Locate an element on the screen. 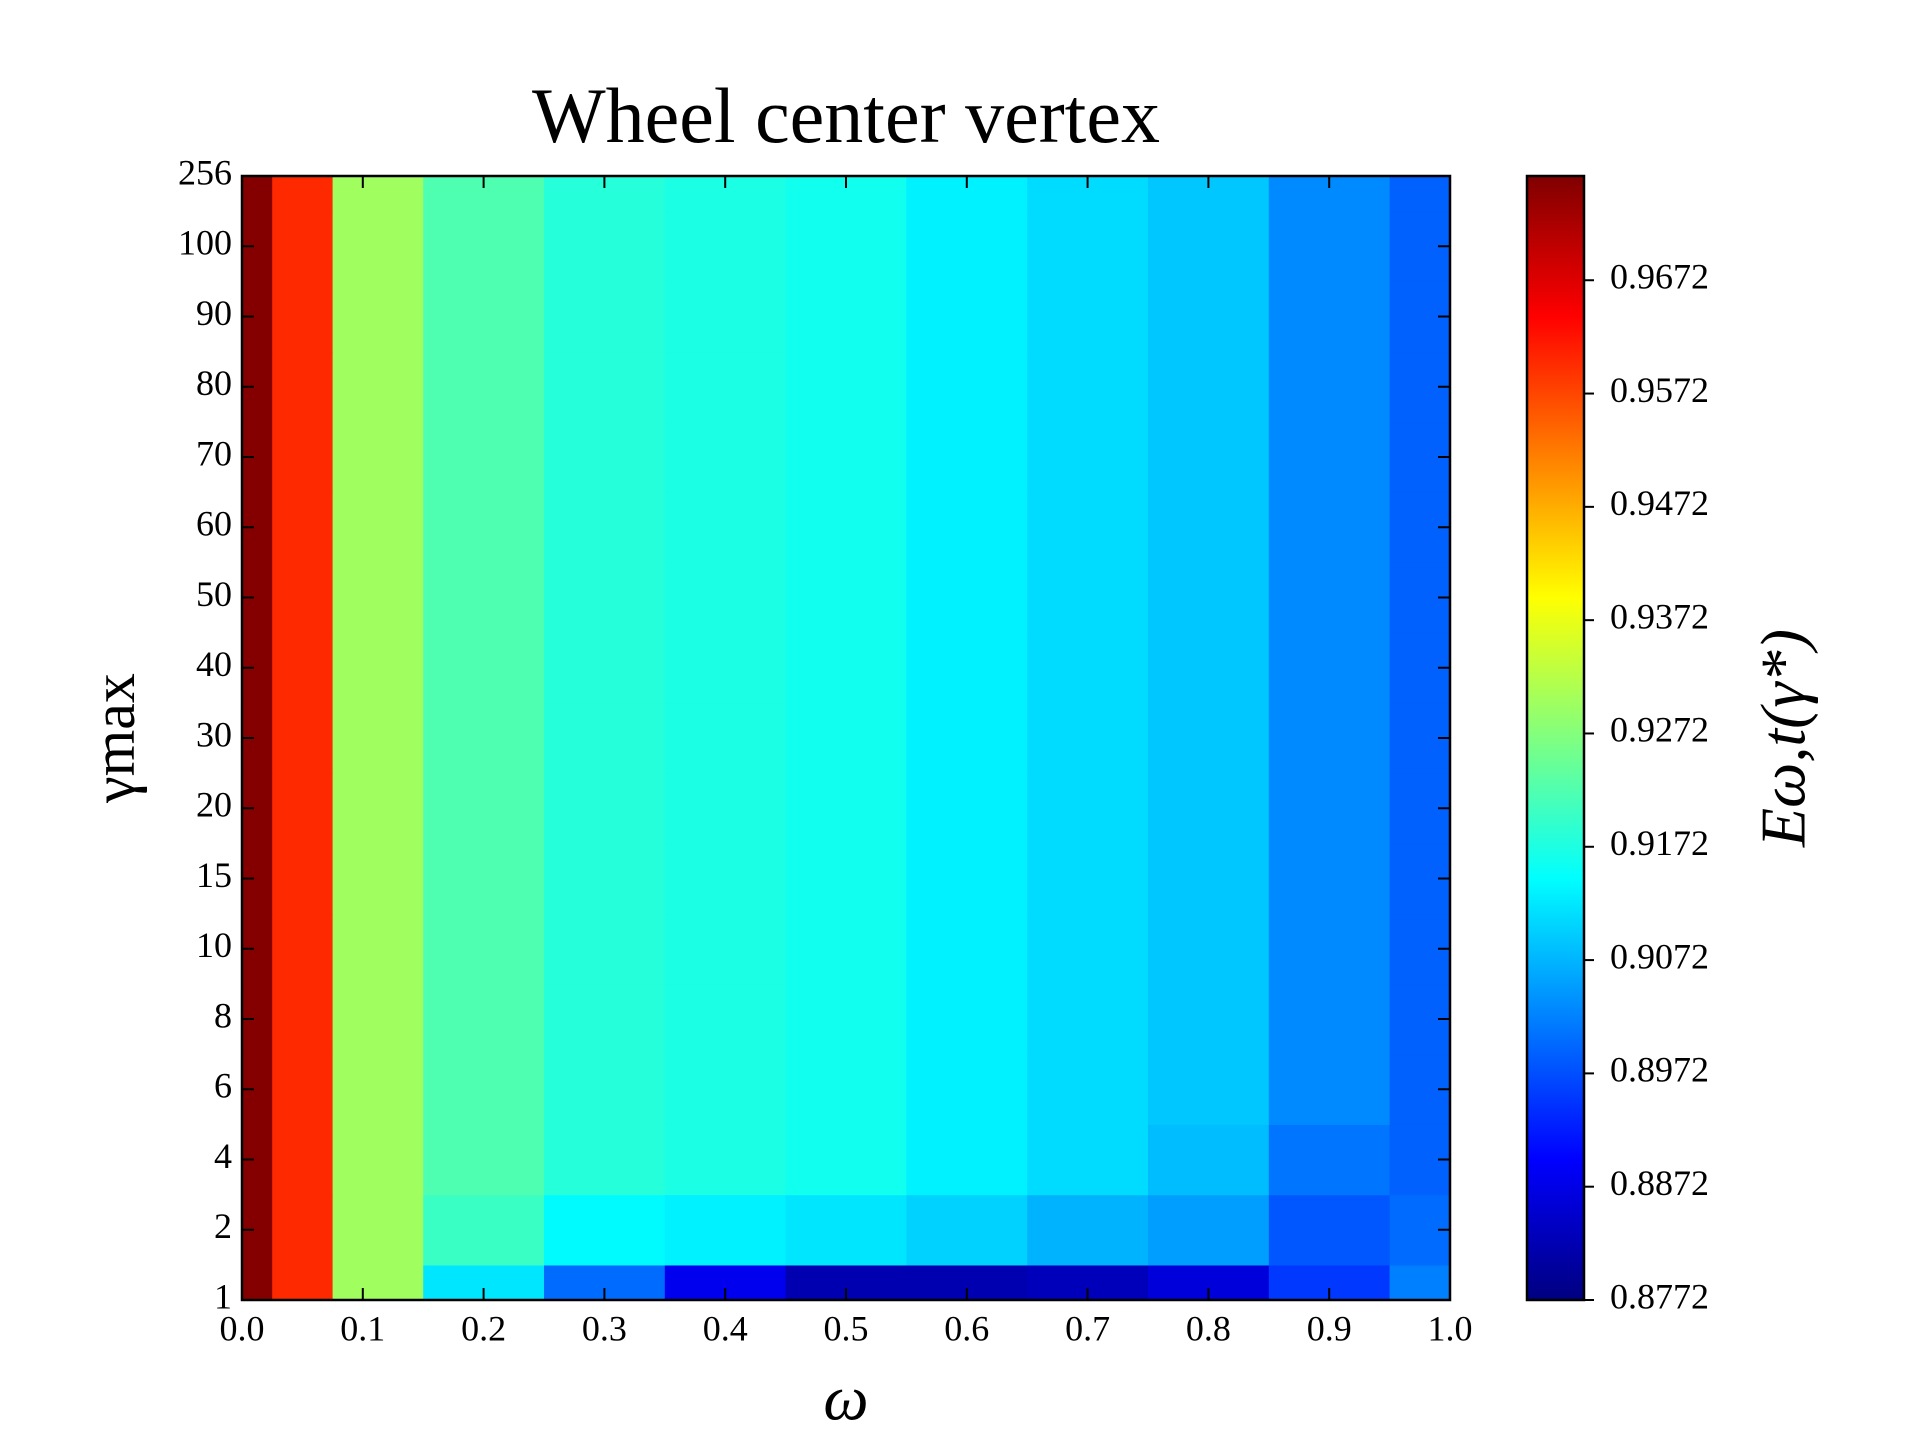  x-tick-label: 0.6 is located at coordinates (966, 1328).